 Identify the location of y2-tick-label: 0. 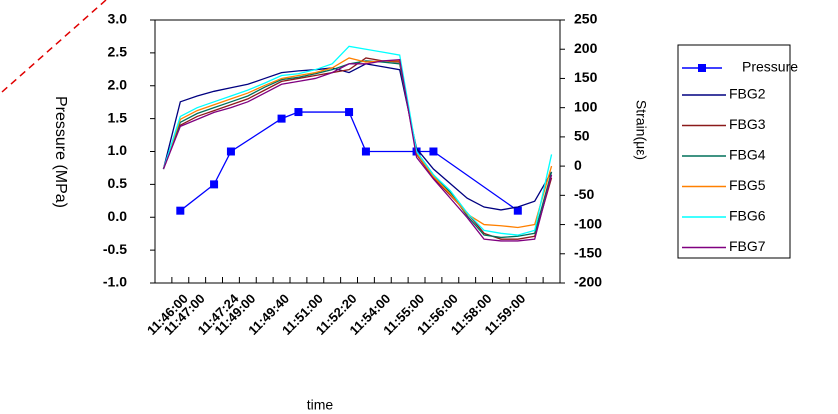
(578, 165).